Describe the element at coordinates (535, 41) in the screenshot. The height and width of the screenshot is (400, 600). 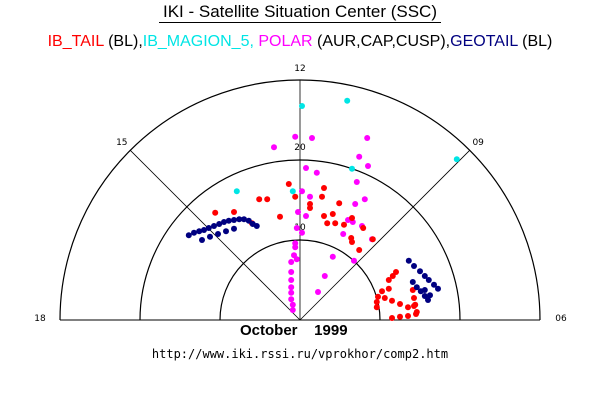
I see `legend-entry: (BL)` at that location.